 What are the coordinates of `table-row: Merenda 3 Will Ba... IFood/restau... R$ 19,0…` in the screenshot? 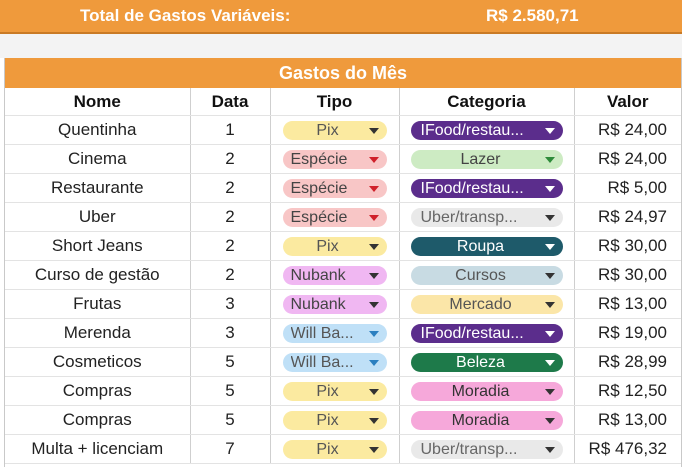 It's located at (343, 333).